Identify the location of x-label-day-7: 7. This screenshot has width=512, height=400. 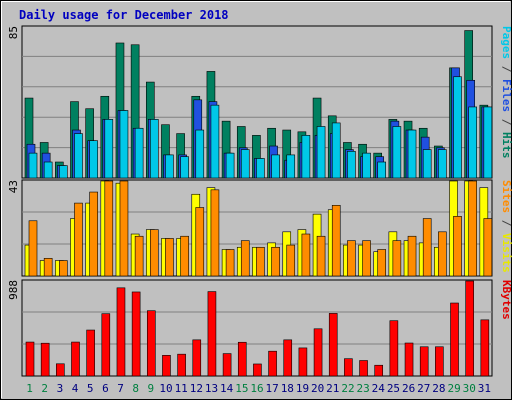
(120, 388).